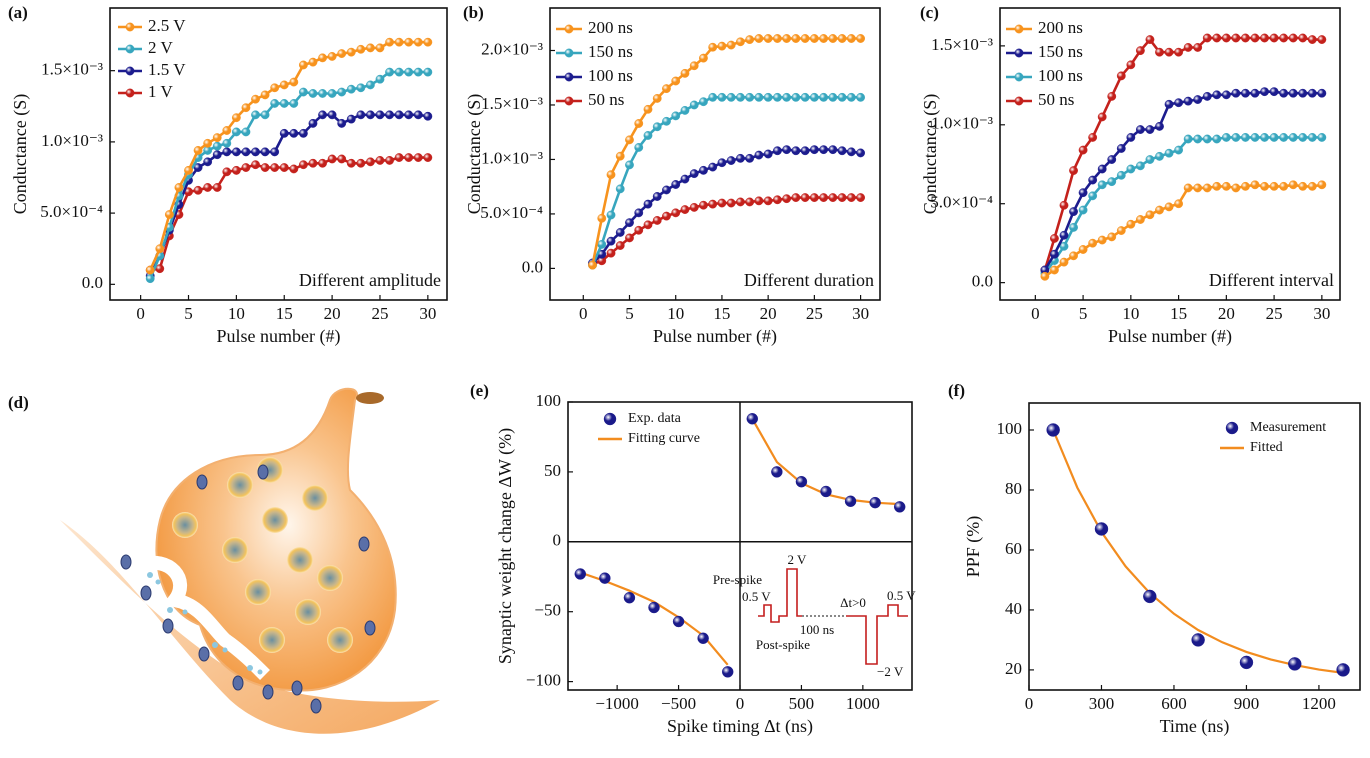  Describe the element at coordinates (629, 313) in the screenshot. I see `x-tick-label: 5` at that location.